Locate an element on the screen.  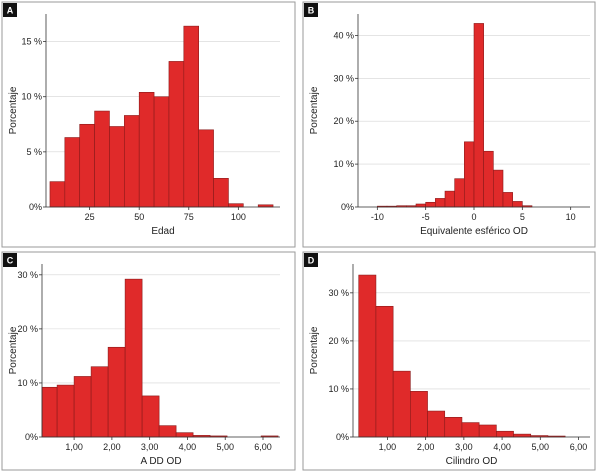
x-axis-title: A DD OD is located at coordinates (160, 461).